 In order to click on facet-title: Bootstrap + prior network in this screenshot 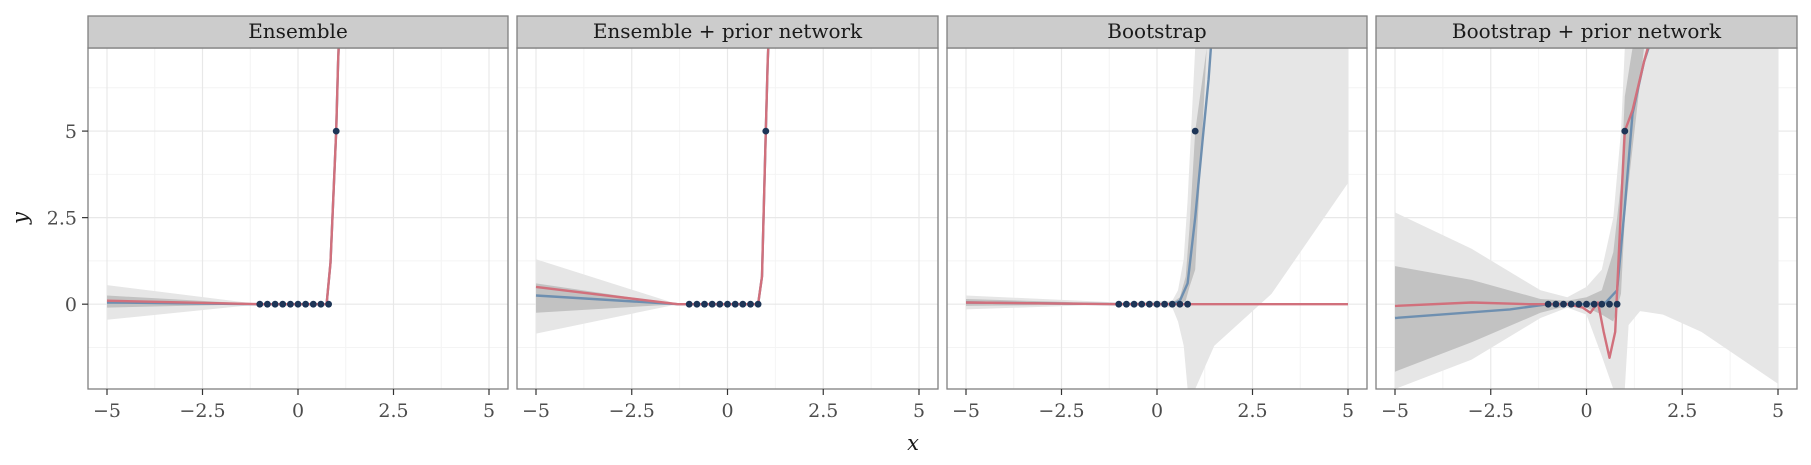, I will do `click(1587, 31)`.